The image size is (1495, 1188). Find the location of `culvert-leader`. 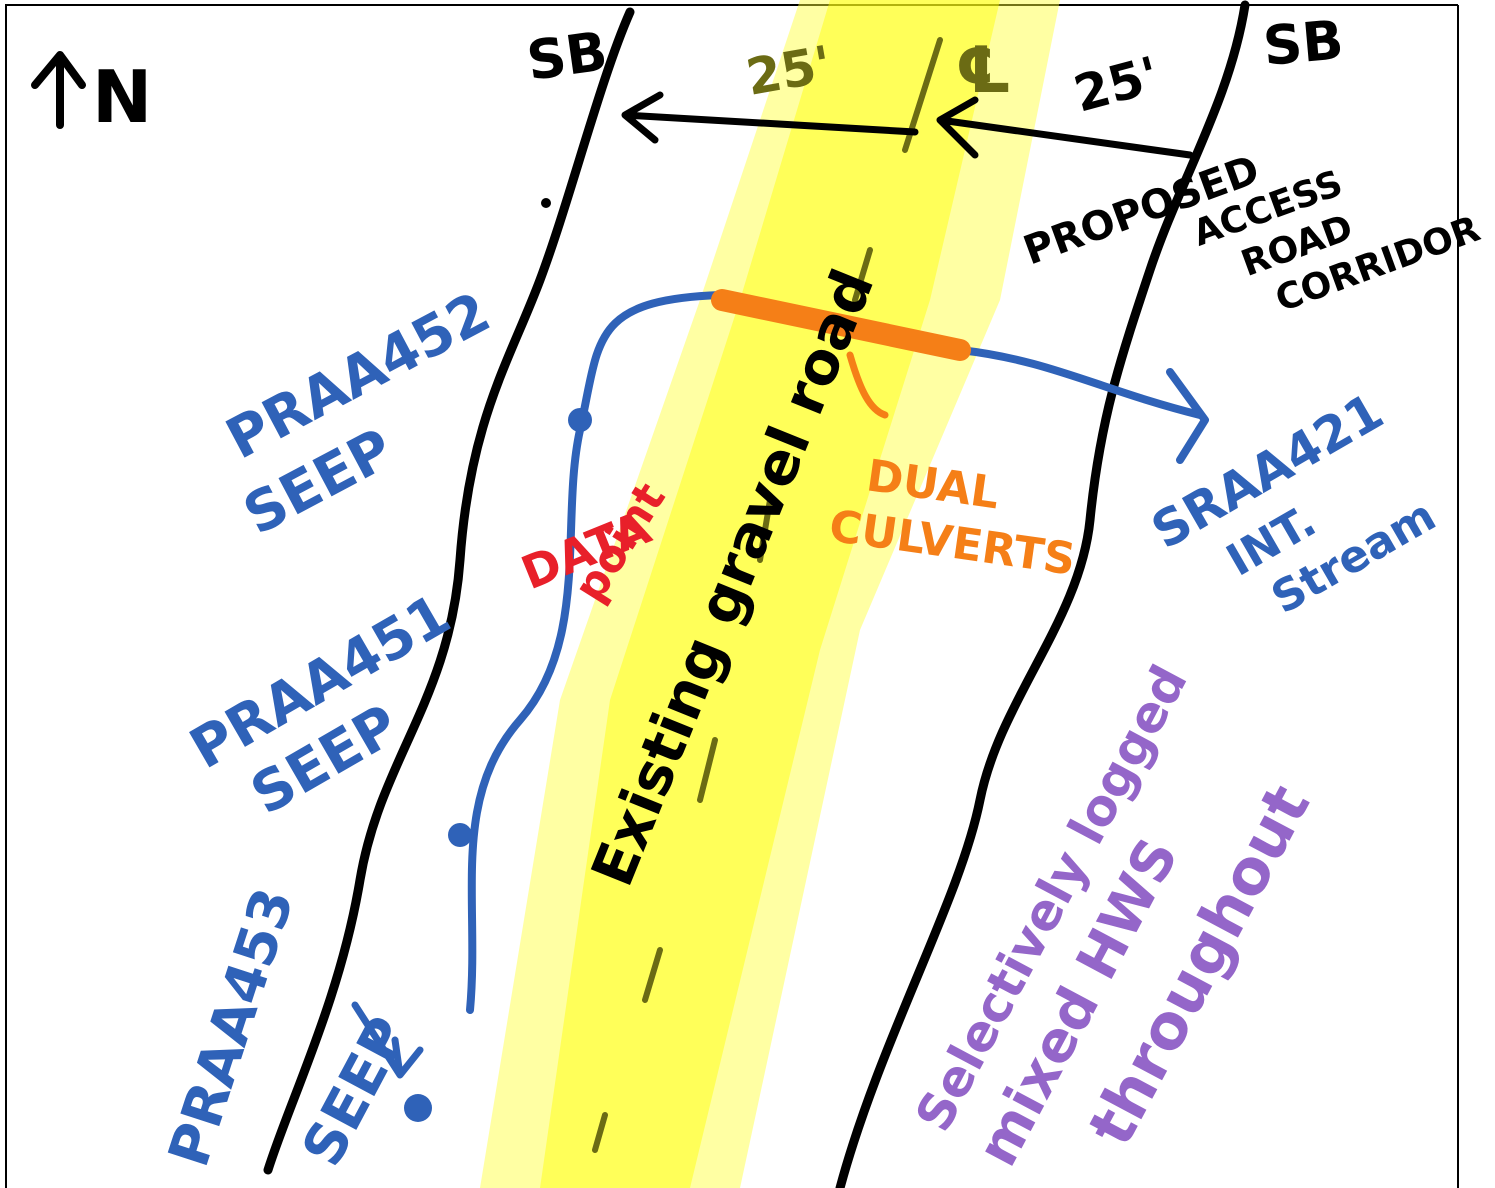

culvert-leader is located at coordinates (867, 385).